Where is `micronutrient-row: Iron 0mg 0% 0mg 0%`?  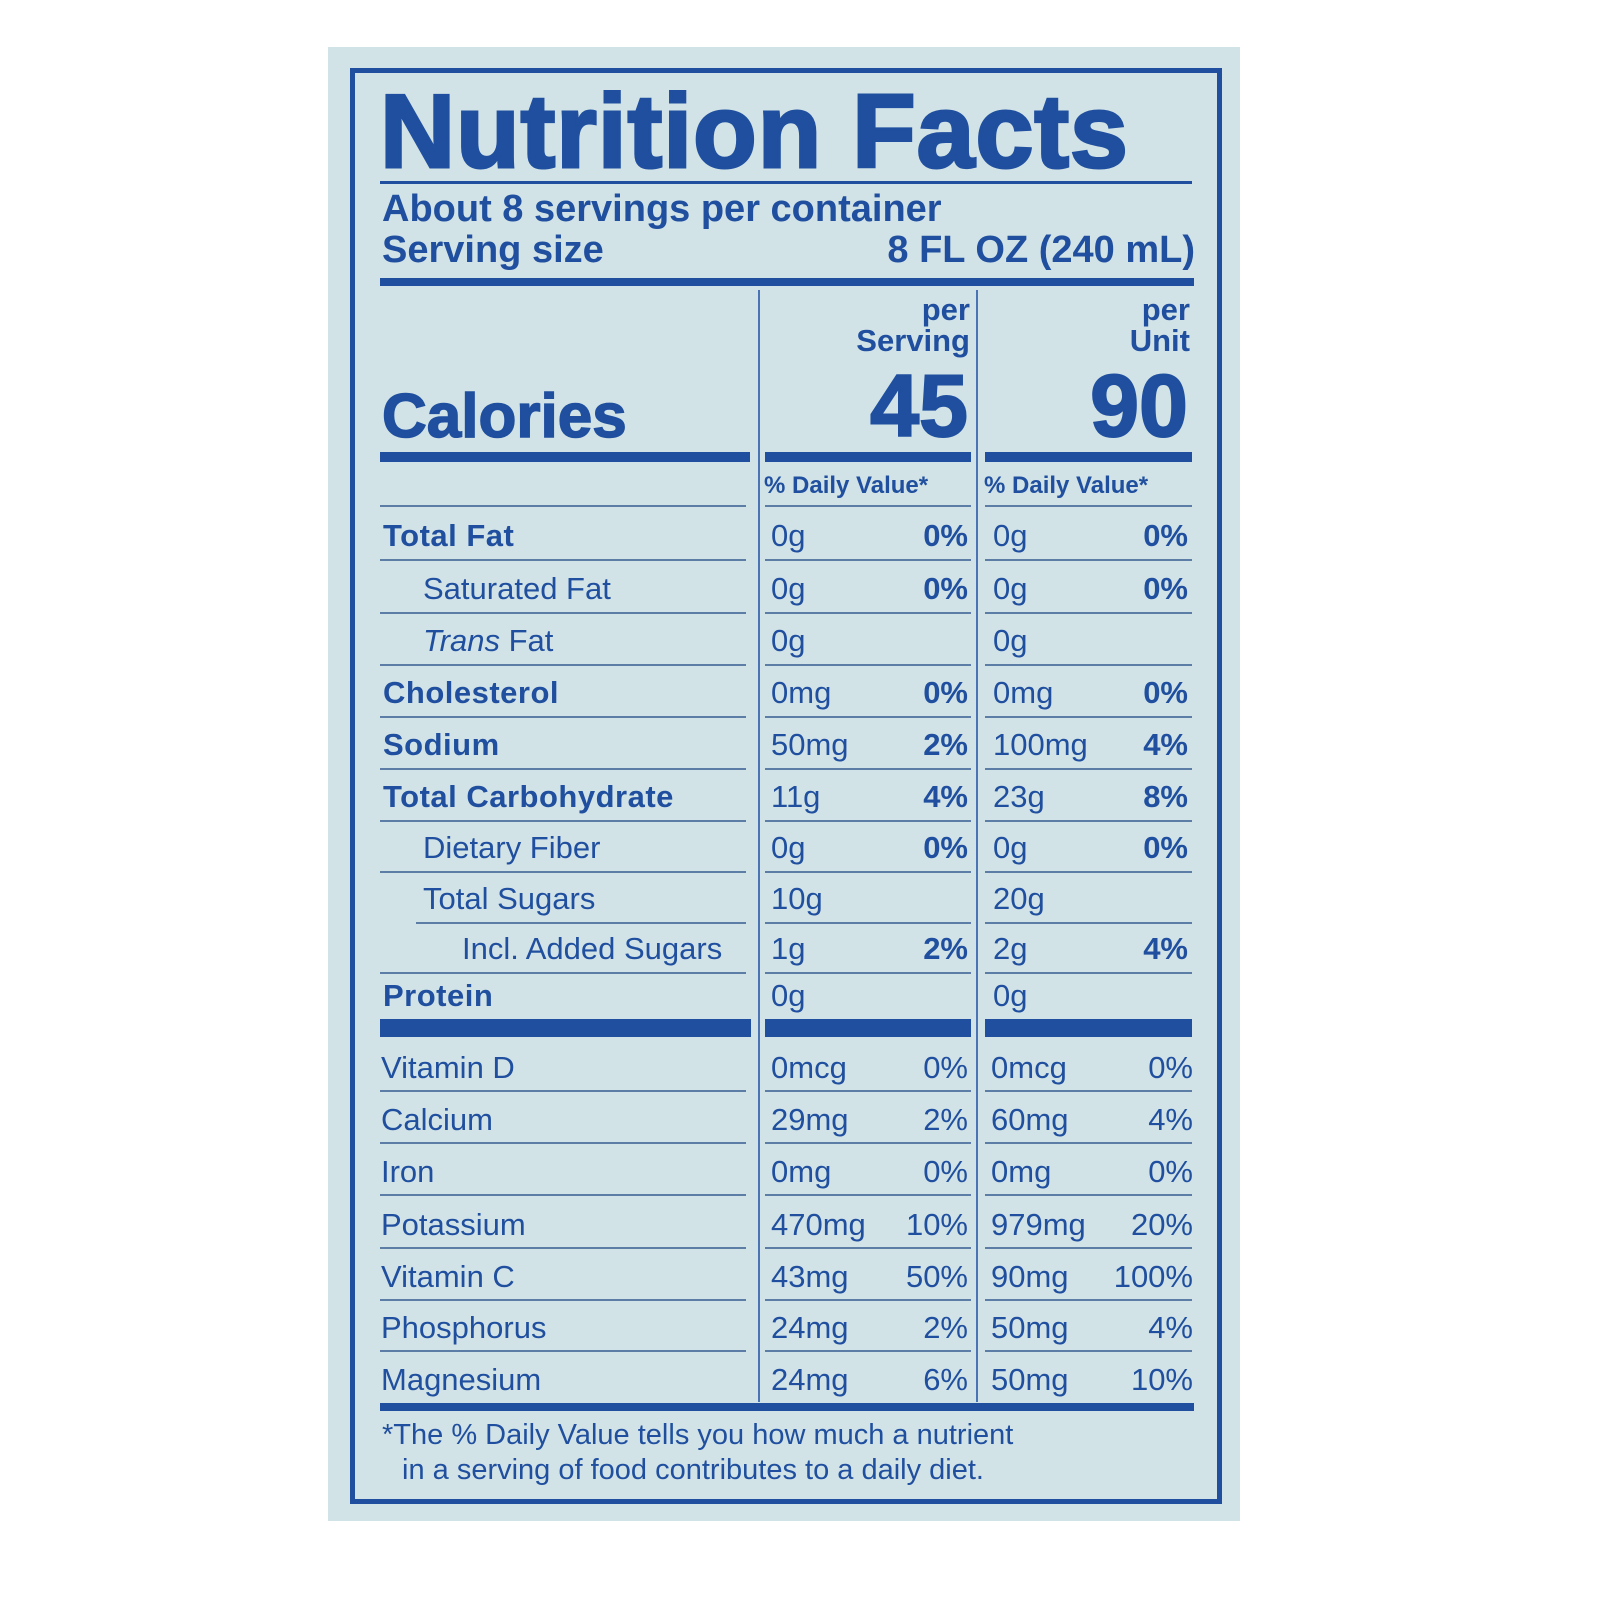 micronutrient-row: Iron 0mg 0% 0mg 0% is located at coordinates (800, 1170).